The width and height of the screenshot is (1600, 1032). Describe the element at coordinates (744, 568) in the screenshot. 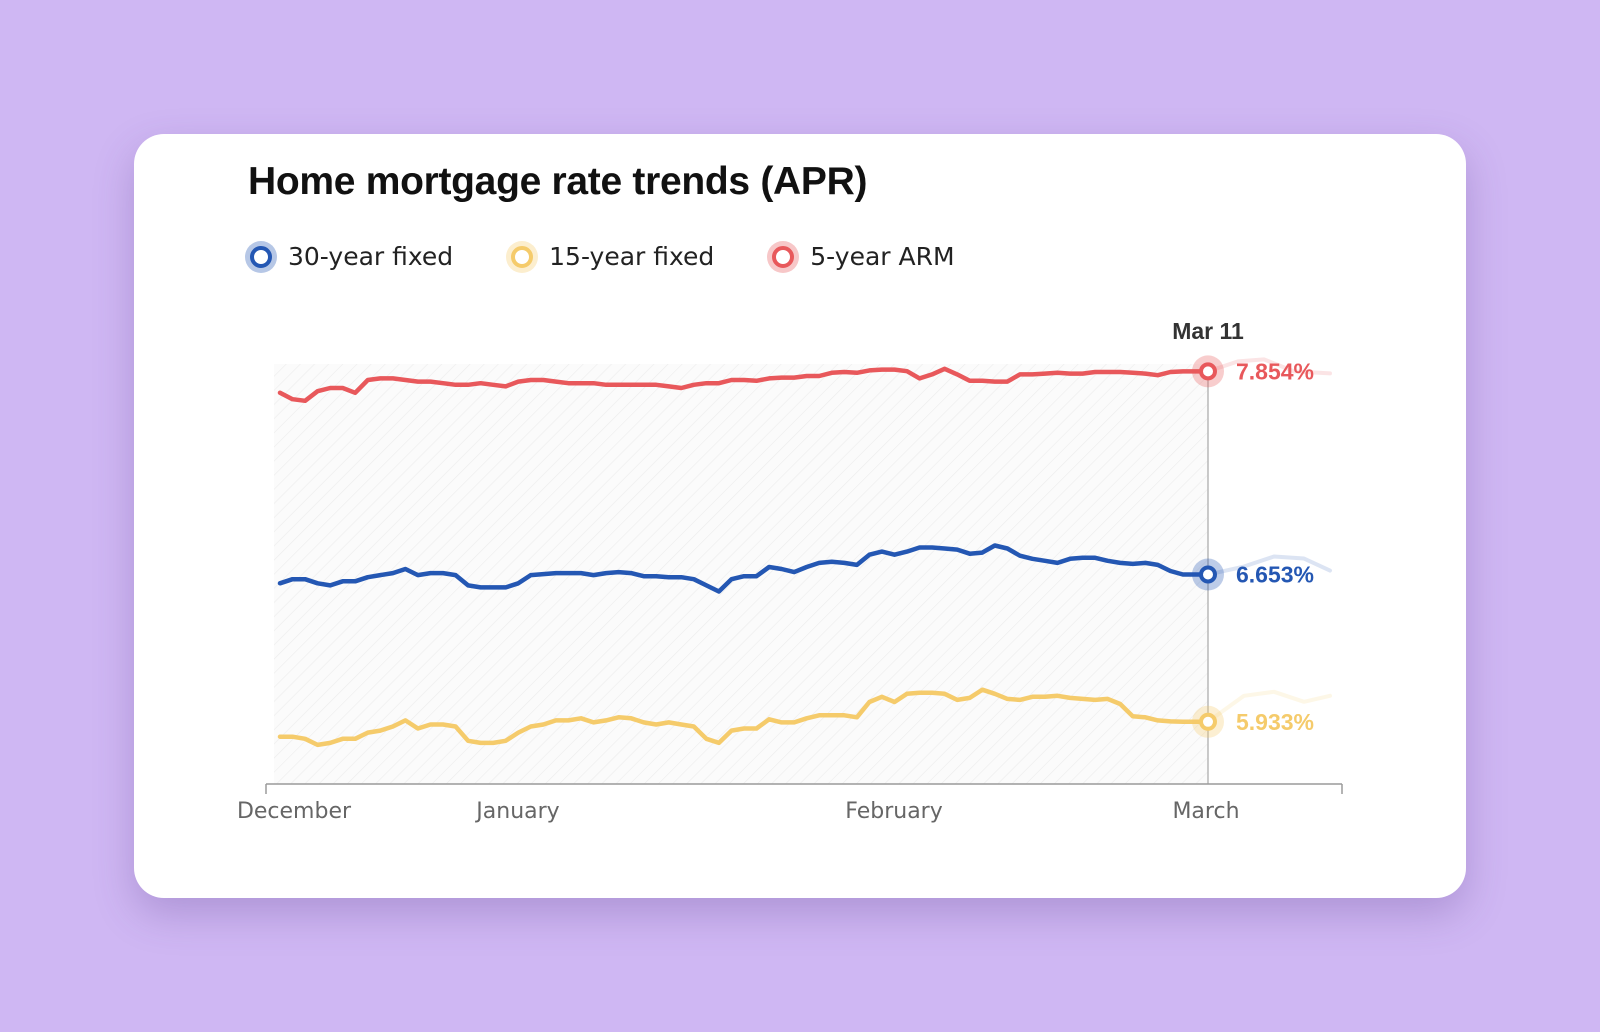

I see `series-line-30-year-fixed` at that location.